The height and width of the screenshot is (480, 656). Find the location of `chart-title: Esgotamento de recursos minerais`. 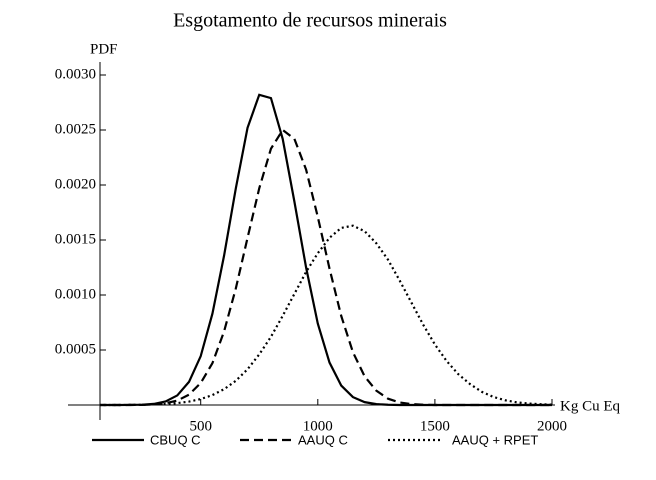

chart-title: Esgotamento de recursos minerais is located at coordinates (310, 21).